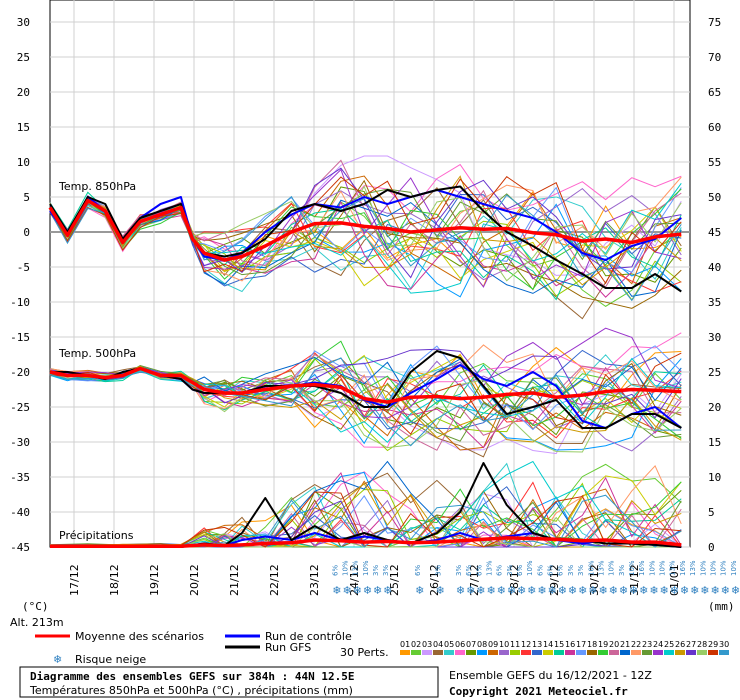  What do you see at coordinates (594, 580) in the screenshot?
I see `date-tick-label: 30/12` at bounding box center [594, 580].